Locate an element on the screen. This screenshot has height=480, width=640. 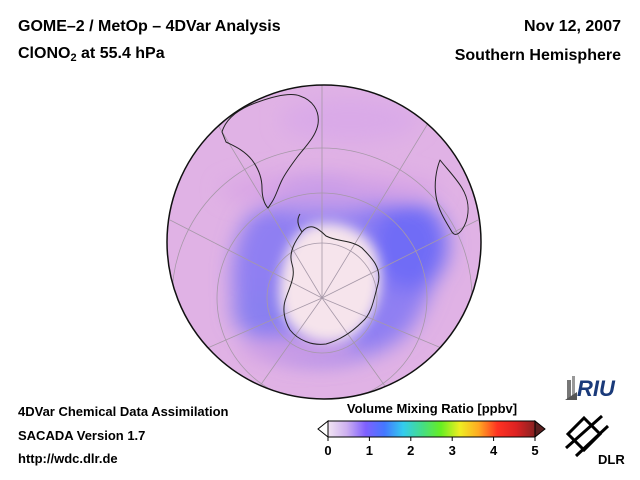
antarctic-peninsula-coast is located at coordinates (300, 223).